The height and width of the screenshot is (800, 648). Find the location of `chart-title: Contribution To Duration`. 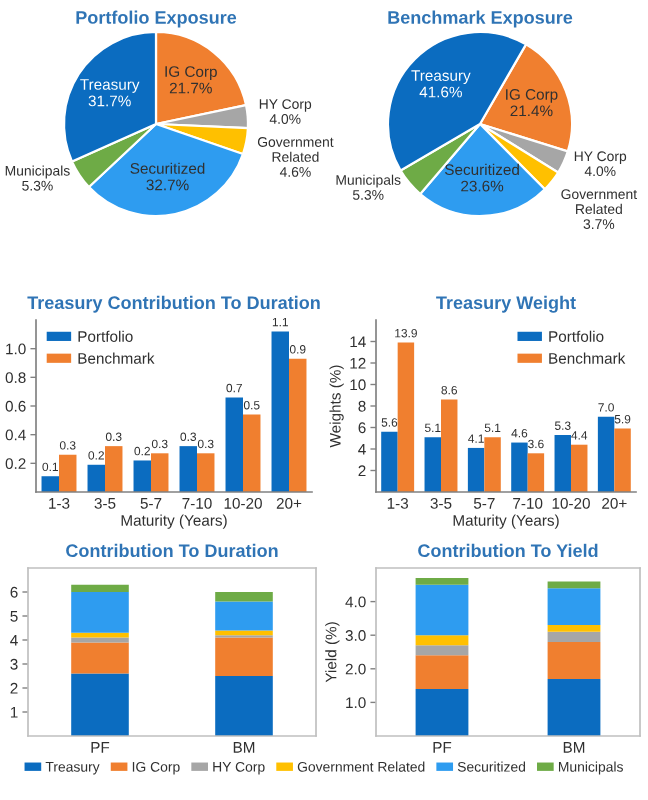

chart-title: Contribution To Duration is located at coordinates (172, 550).